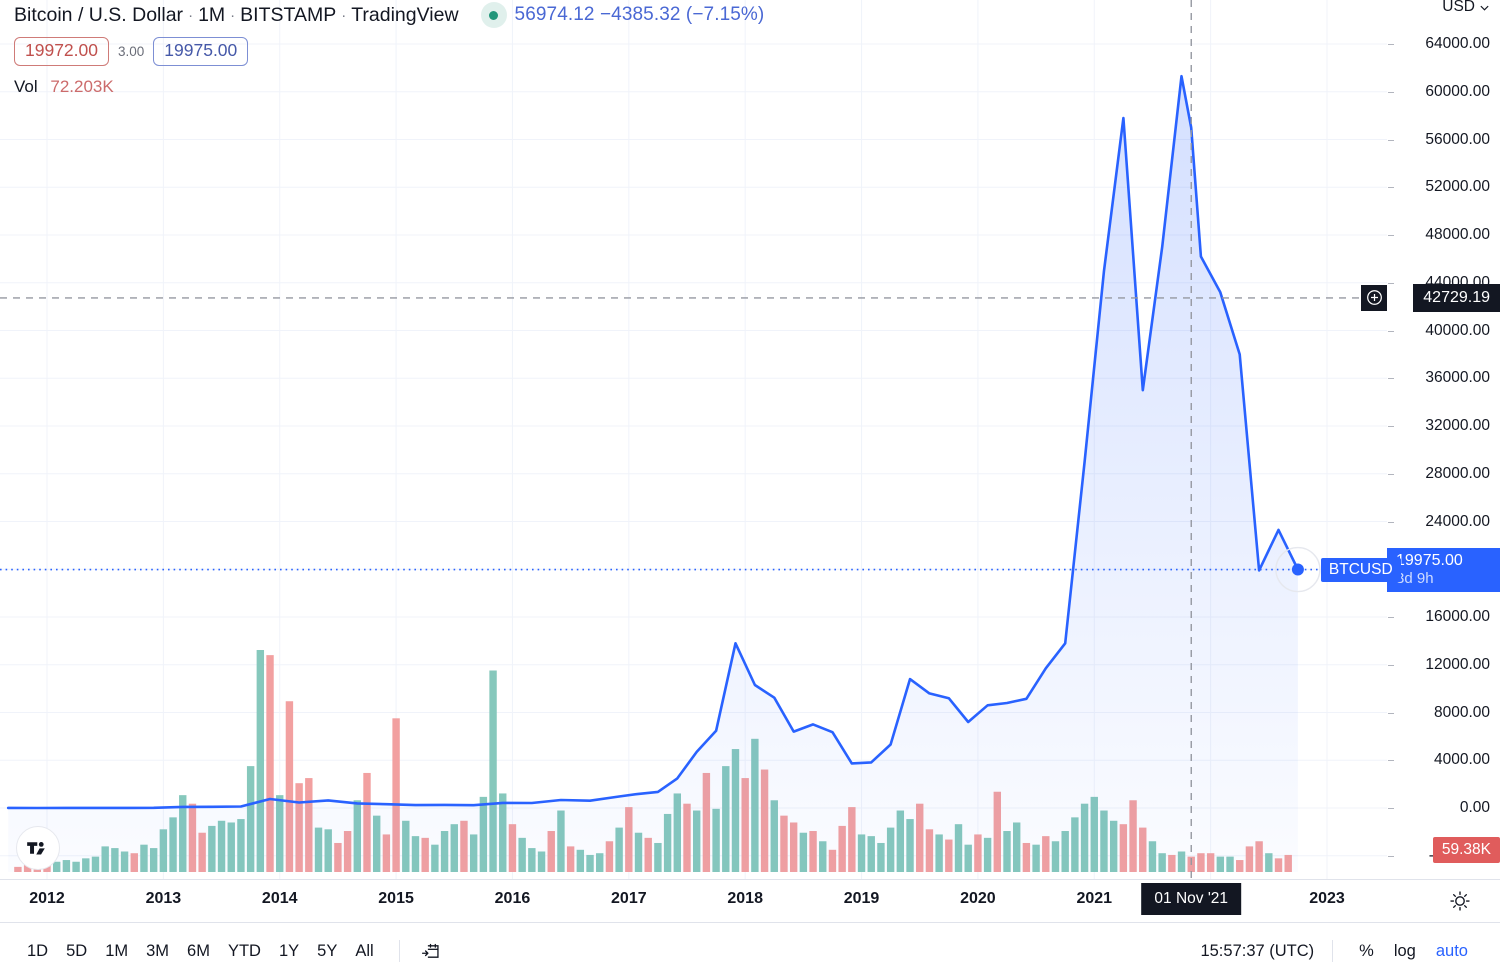 This screenshot has width=1500, height=979. Describe the element at coordinates (38, 950) in the screenshot. I see `range-button-1d: 1D` at that location.